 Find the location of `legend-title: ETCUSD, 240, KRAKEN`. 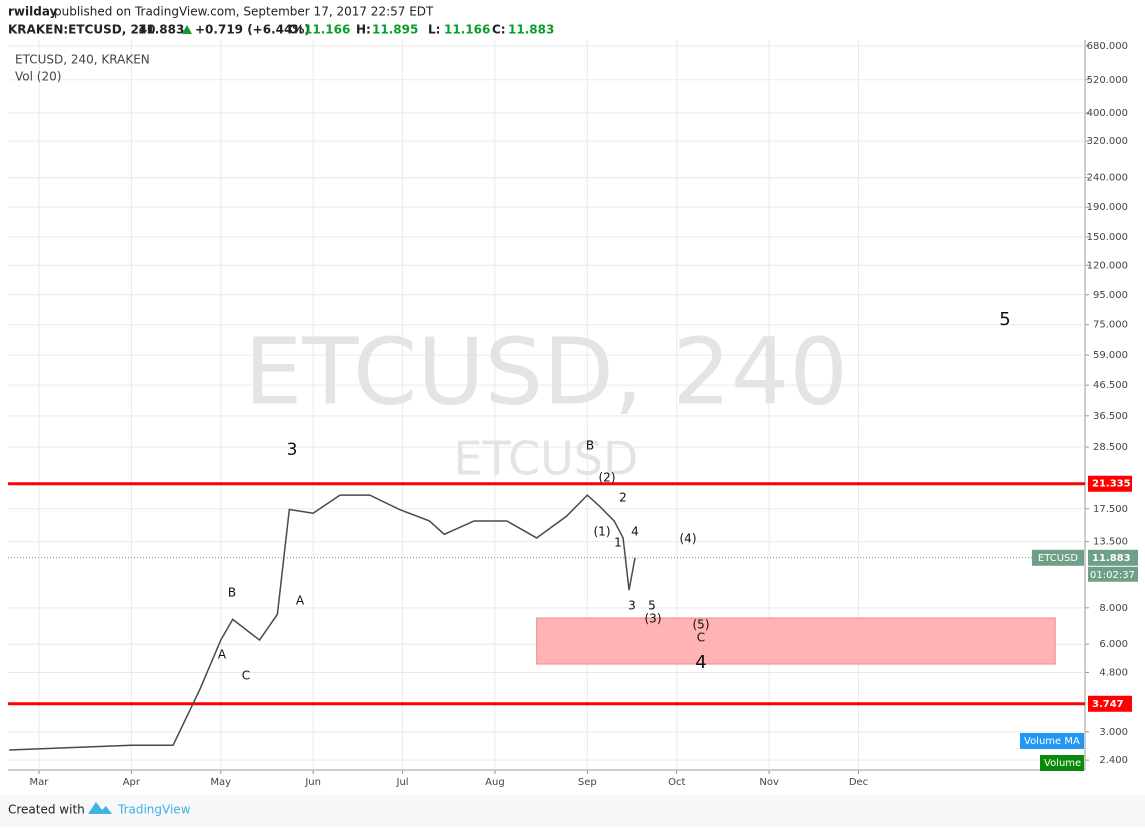

legend-title: ETCUSD, 240, KRAKEN is located at coordinates (82, 60).